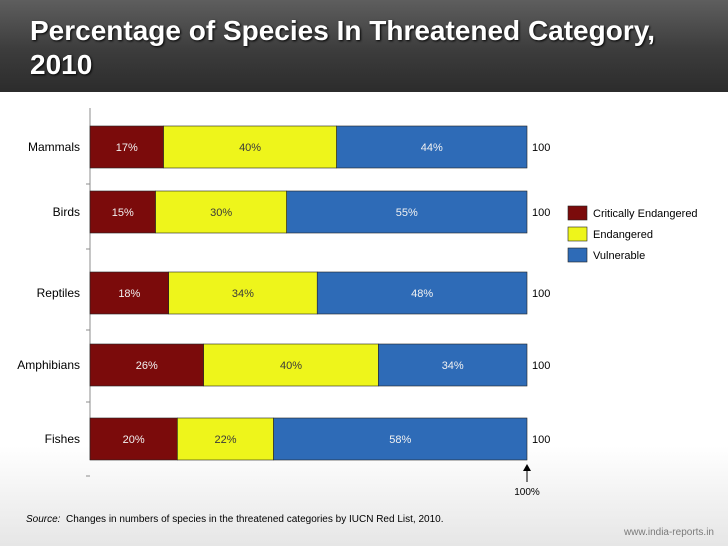  I want to click on bar-fishes-endangered, so click(225, 439).